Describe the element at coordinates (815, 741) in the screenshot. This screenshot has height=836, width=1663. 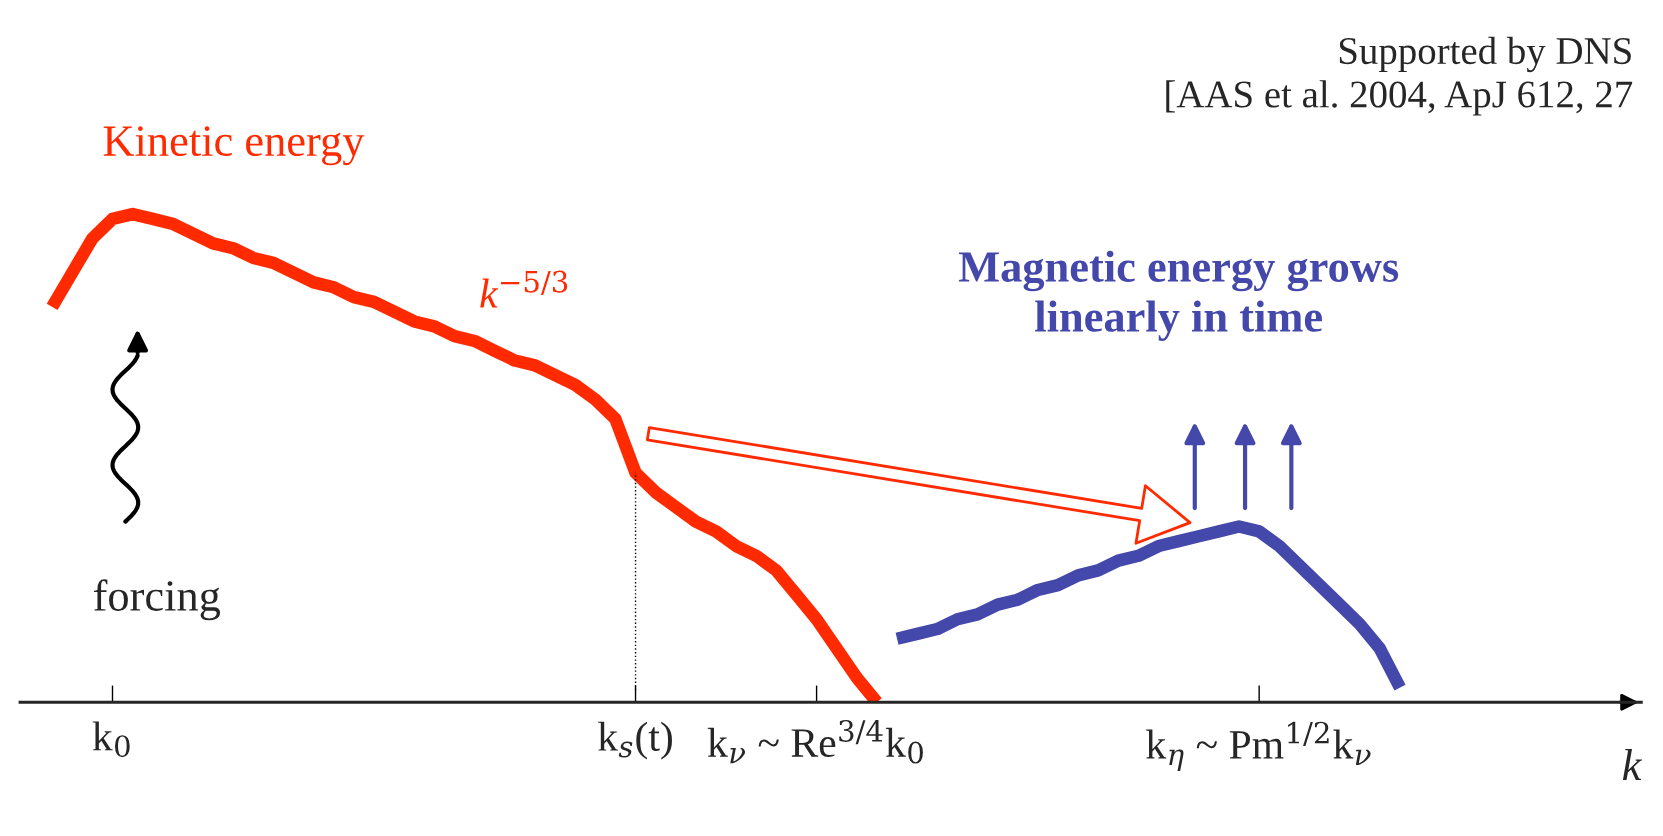
I see `x-tick-label: k$_{ν}$ ~ Re$^{3/4}$k$_{0}$` at that location.